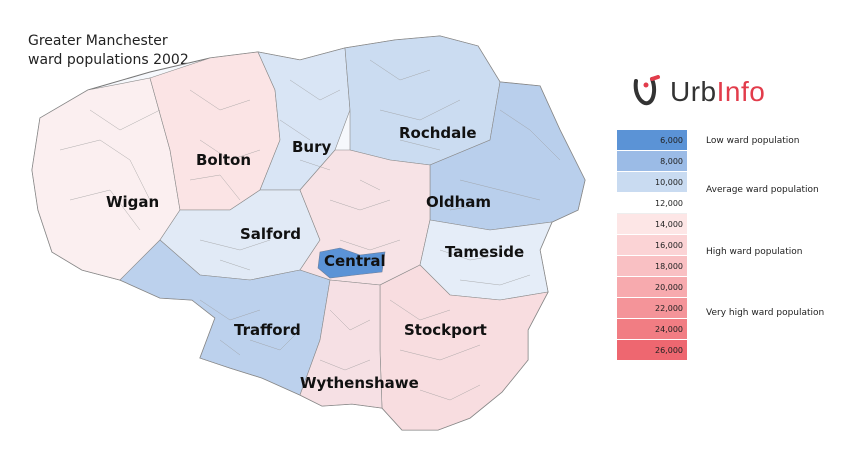 The image size is (852, 453). I want to click on region-wythenshawe, so click(341, 344).